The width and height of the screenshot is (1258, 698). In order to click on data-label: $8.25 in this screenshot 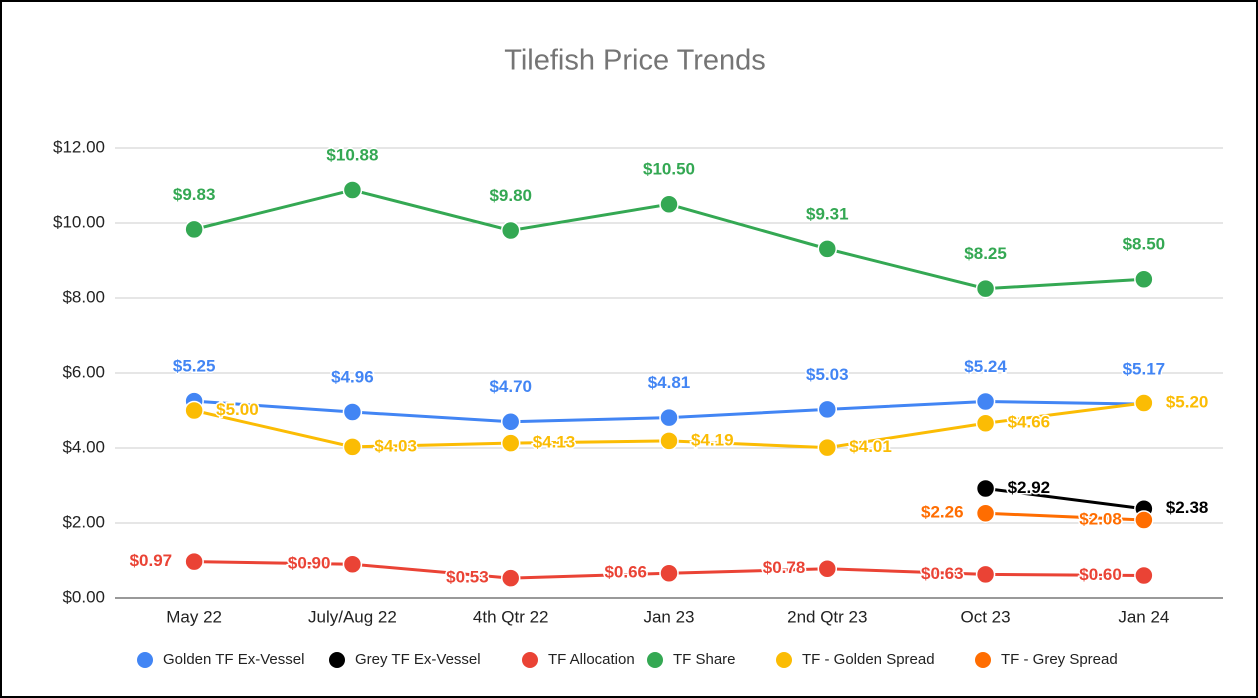, I will do `click(985, 253)`.